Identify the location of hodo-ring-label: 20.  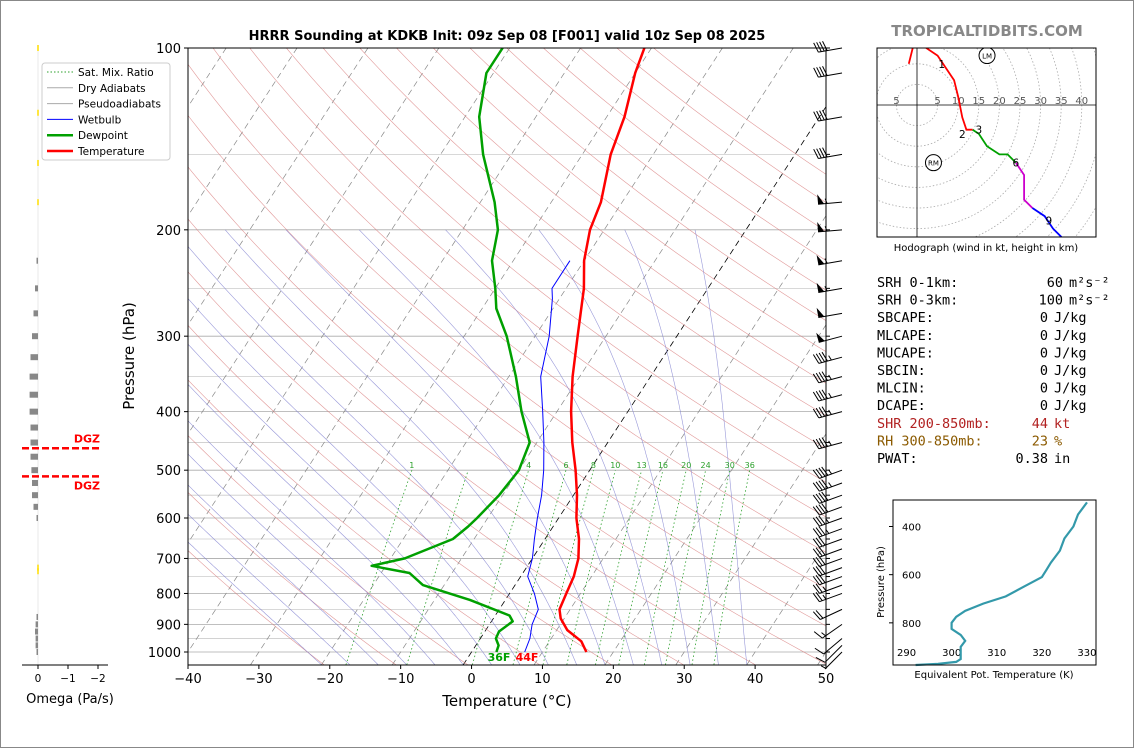
(999, 101).